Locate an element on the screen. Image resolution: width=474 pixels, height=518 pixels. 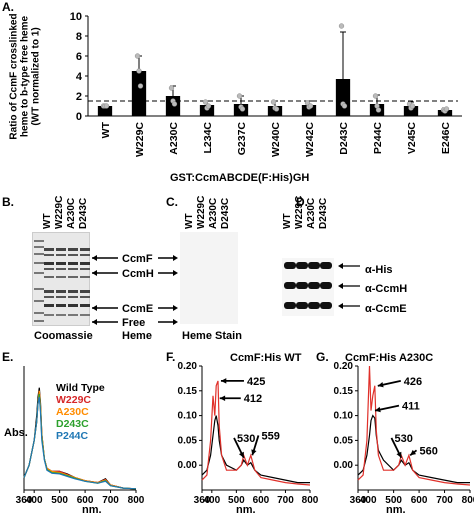
lane-label-c: A230C is located at coordinates (213, 213).